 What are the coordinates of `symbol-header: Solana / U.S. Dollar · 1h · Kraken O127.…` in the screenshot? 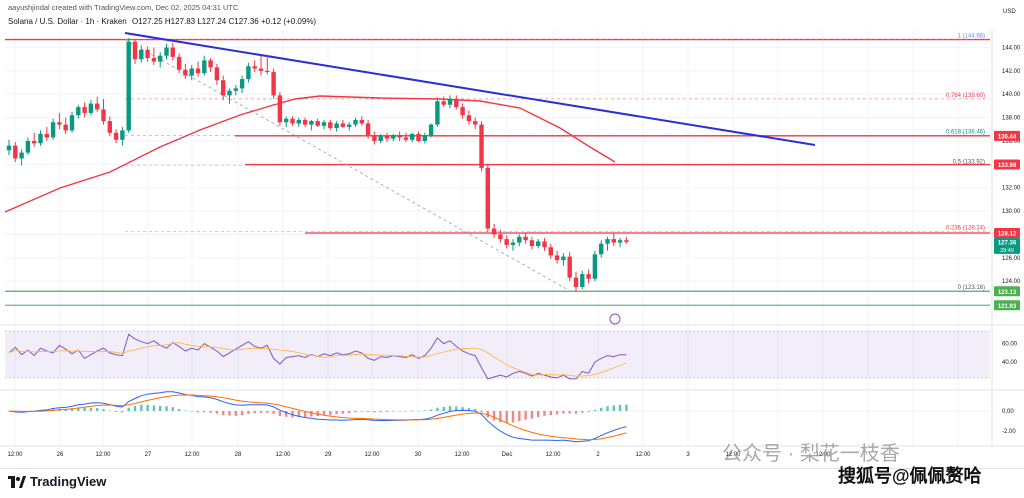 It's located at (162, 21).